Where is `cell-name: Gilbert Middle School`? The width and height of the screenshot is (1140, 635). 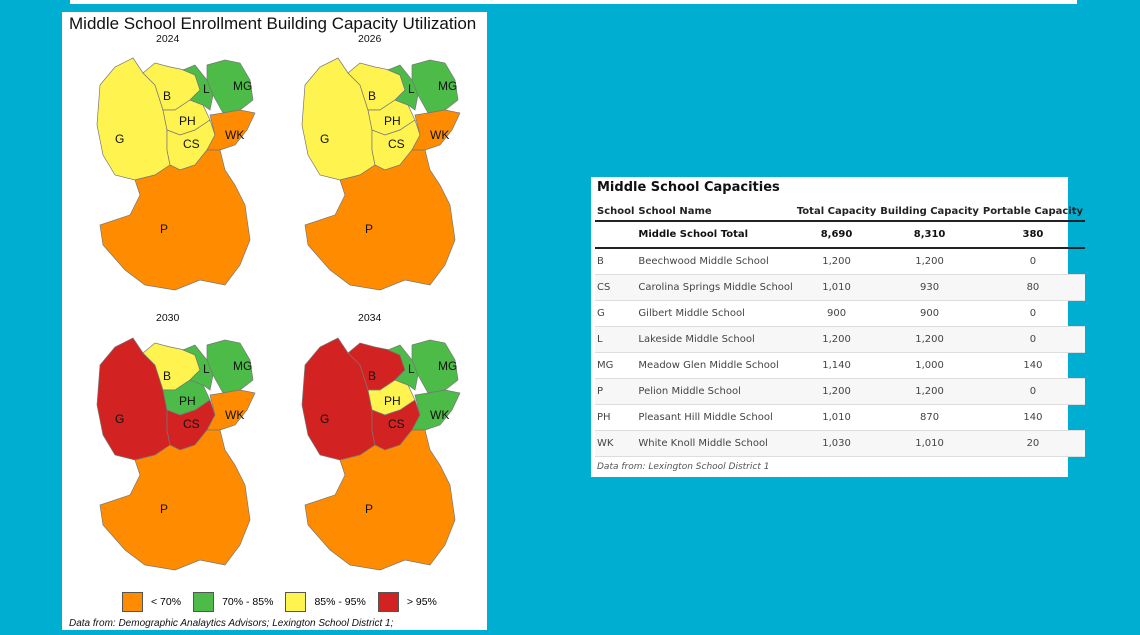
cell-name: Gilbert Middle School is located at coordinates (715, 313).